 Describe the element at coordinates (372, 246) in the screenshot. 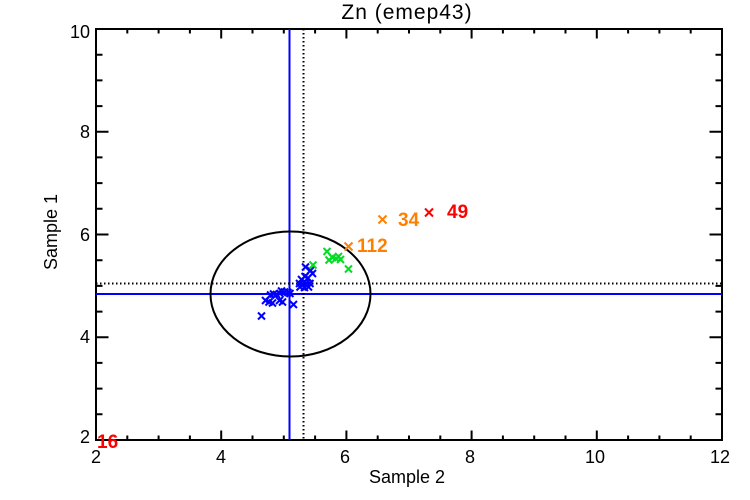

I see `svg-text: 112` at that location.